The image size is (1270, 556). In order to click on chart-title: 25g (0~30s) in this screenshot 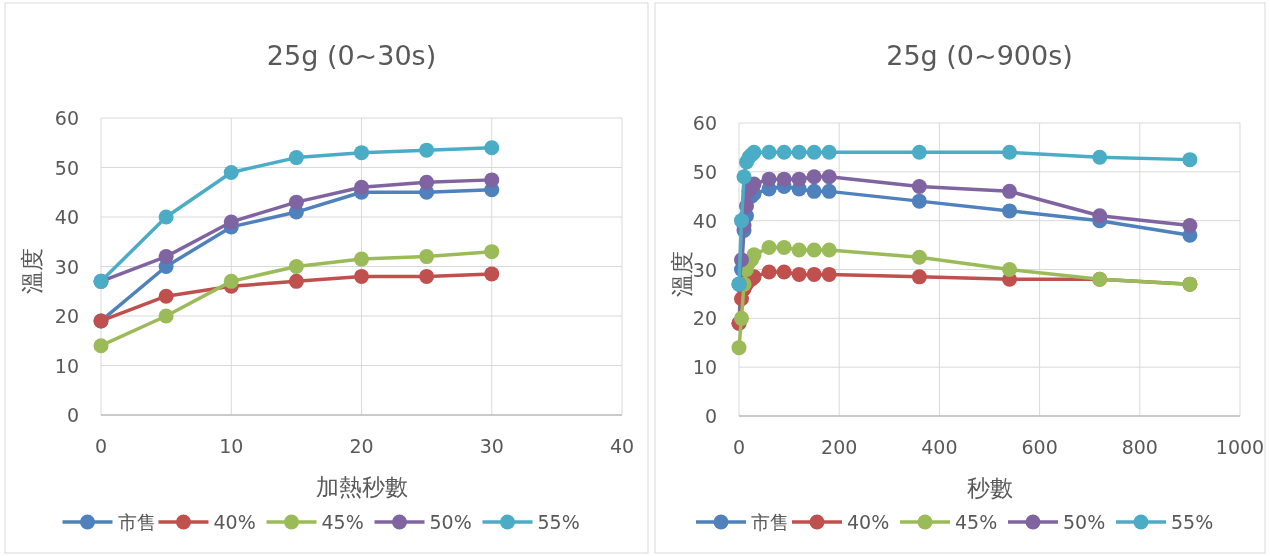, I will do `click(351, 55)`.